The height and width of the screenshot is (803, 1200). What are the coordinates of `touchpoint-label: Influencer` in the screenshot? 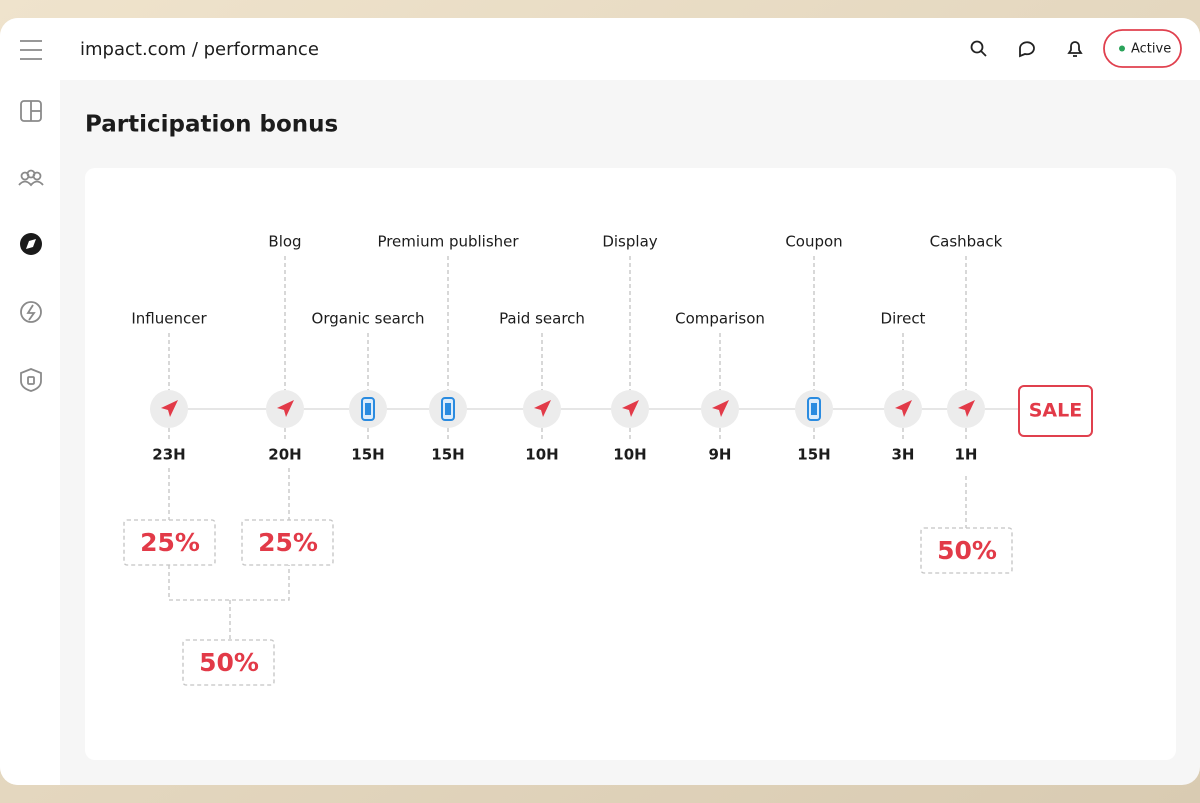 It's located at (169, 319).